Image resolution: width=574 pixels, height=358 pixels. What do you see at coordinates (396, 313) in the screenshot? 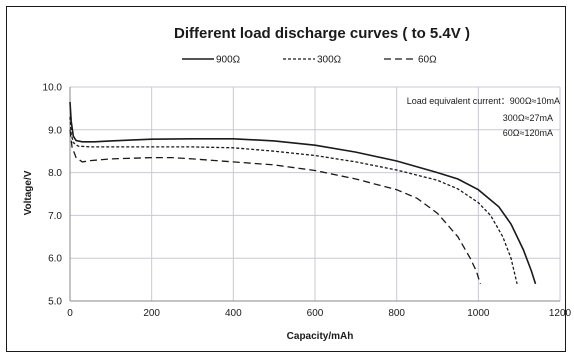
I see `x-tick-label: 800` at bounding box center [396, 313].